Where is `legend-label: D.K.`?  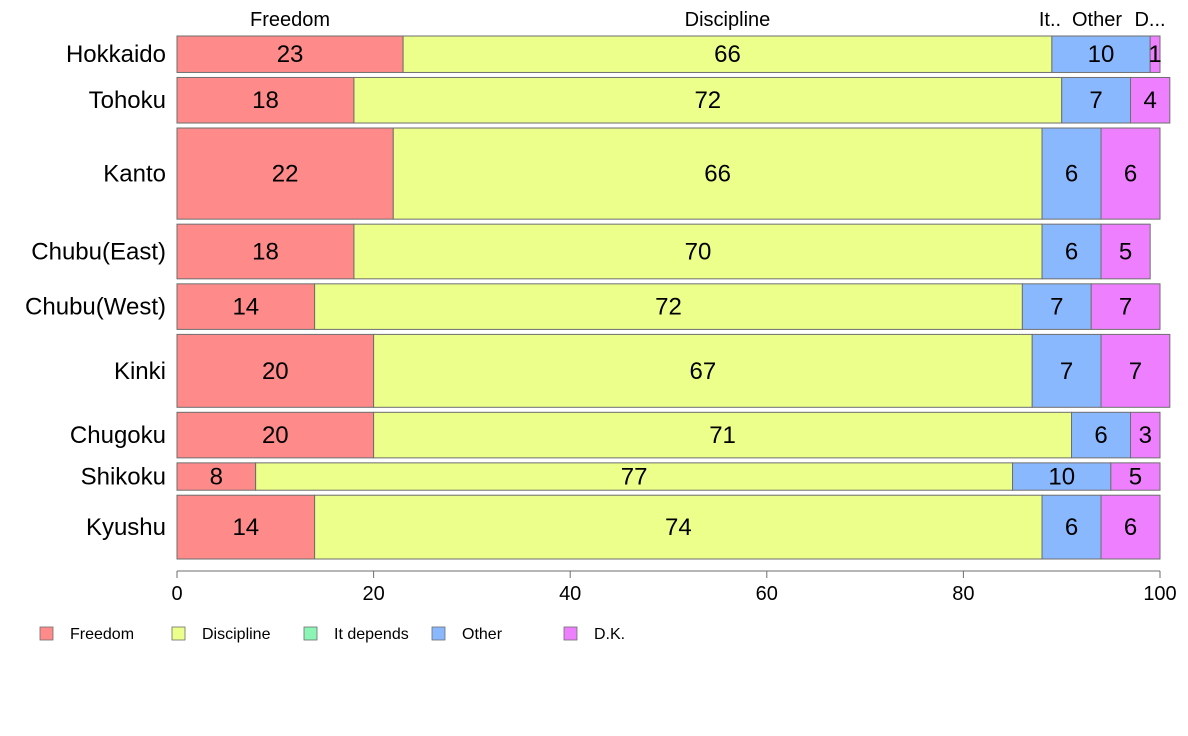 legend-label: D.K. is located at coordinates (609, 634).